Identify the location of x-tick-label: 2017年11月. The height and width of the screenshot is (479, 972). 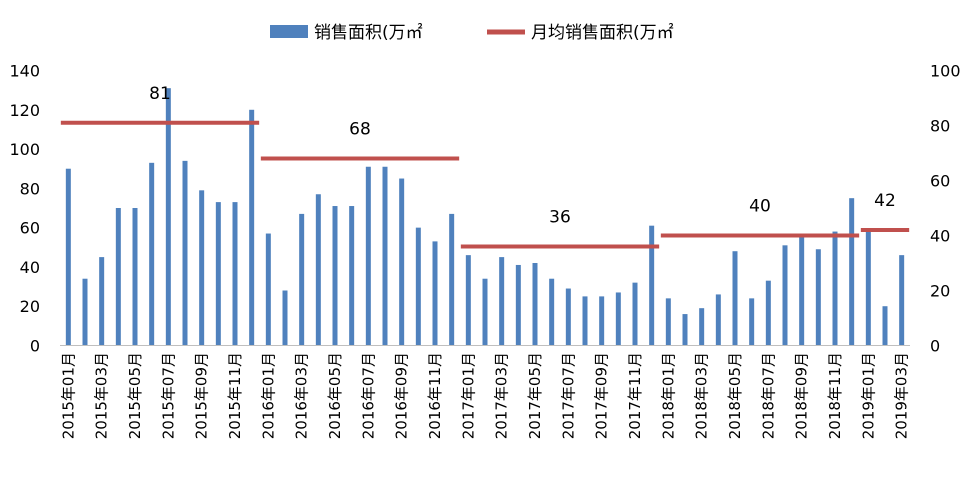
(635, 395).